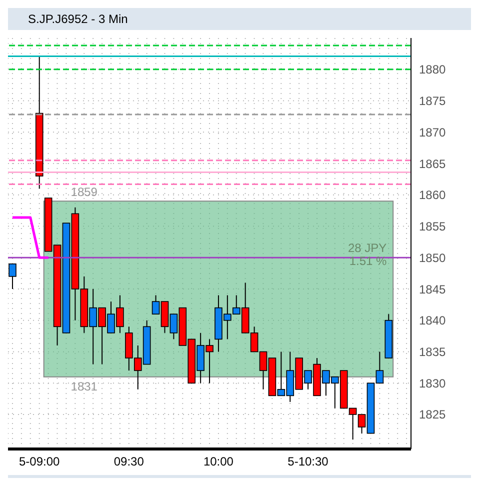  What do you see at coordinates (432, 195) in the screenshot?
I see `y-tick-label: 1860` at bounding box center [432, 195].